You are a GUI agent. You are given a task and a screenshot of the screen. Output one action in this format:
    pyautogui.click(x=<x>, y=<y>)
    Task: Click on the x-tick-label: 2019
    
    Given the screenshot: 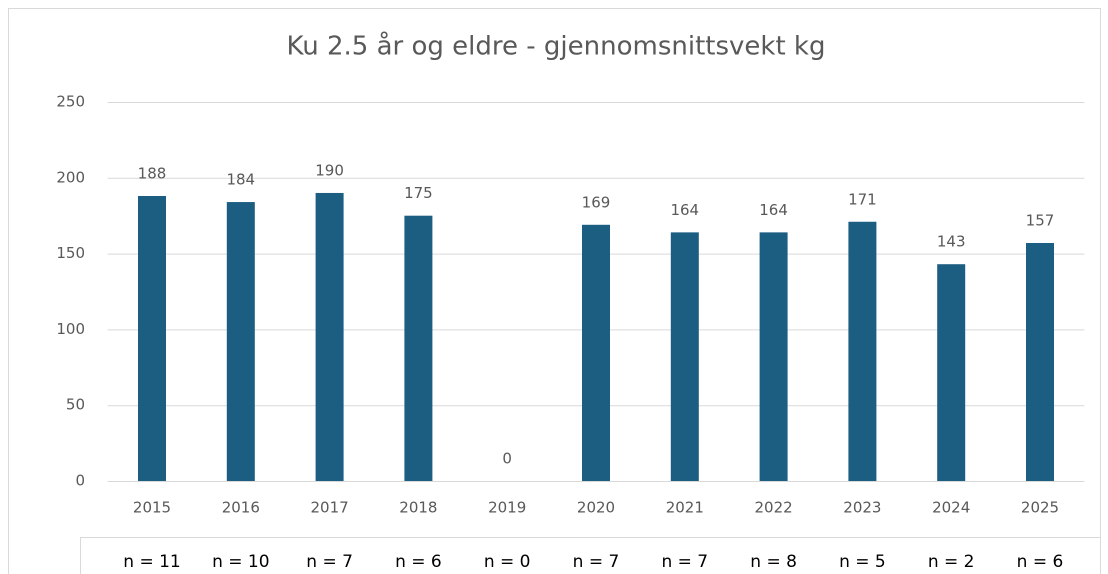 What is the action you would take?
    pyautogui.click(x=507, y=508)
    